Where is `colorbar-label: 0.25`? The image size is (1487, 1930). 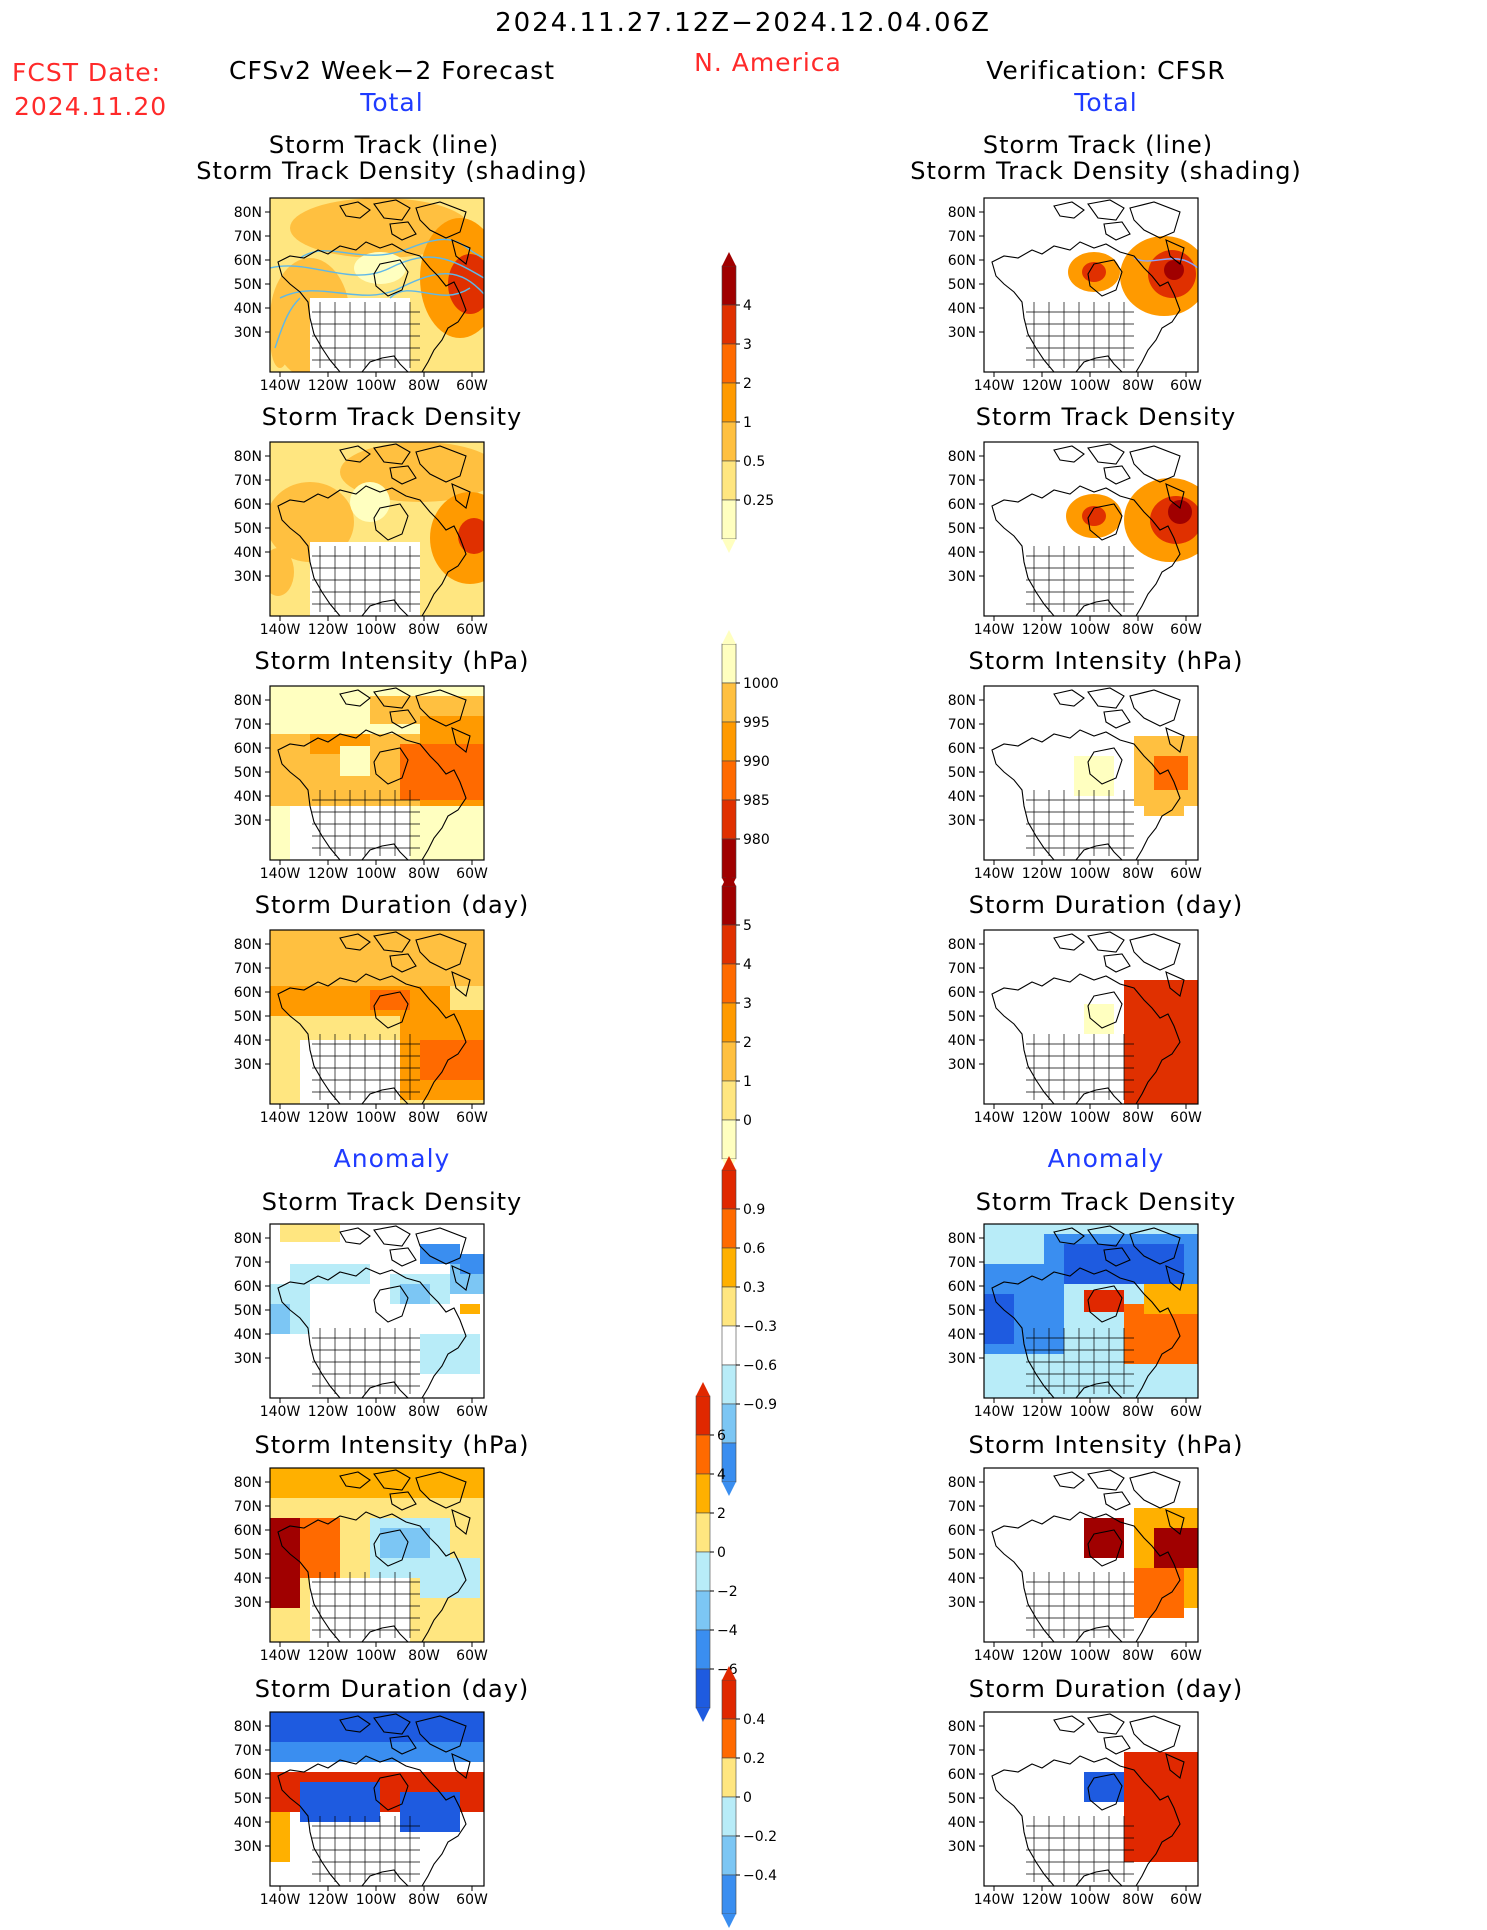
colorbar-label: 0.25 is located at coordinates (758, 501).